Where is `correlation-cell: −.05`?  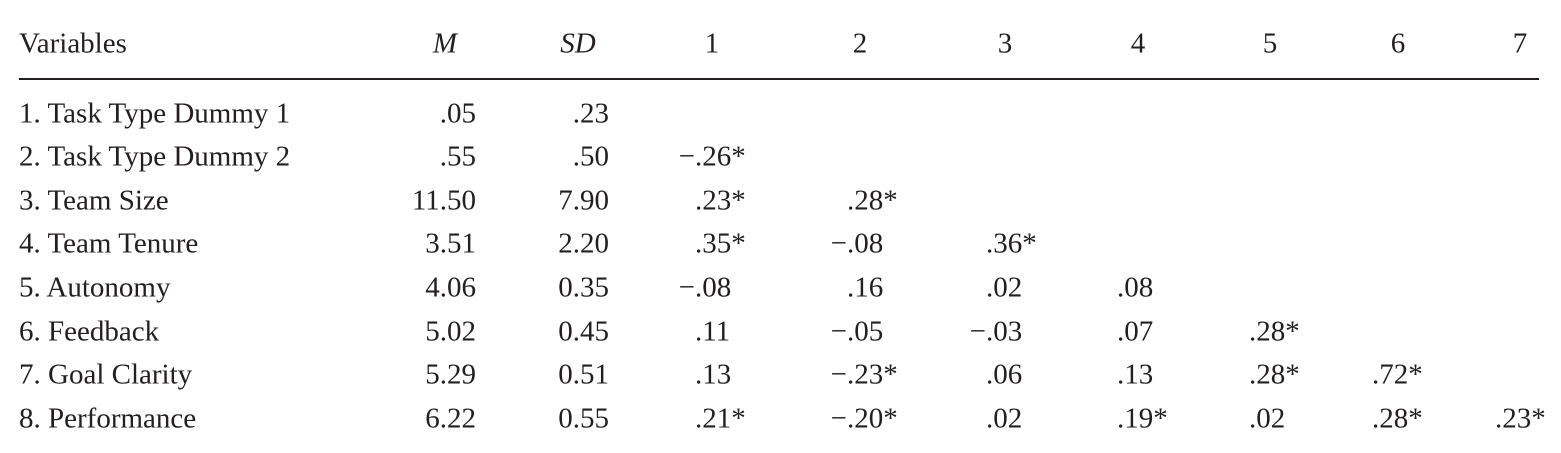 correlation-cell: −.05 is located at coordinates (857, 331).